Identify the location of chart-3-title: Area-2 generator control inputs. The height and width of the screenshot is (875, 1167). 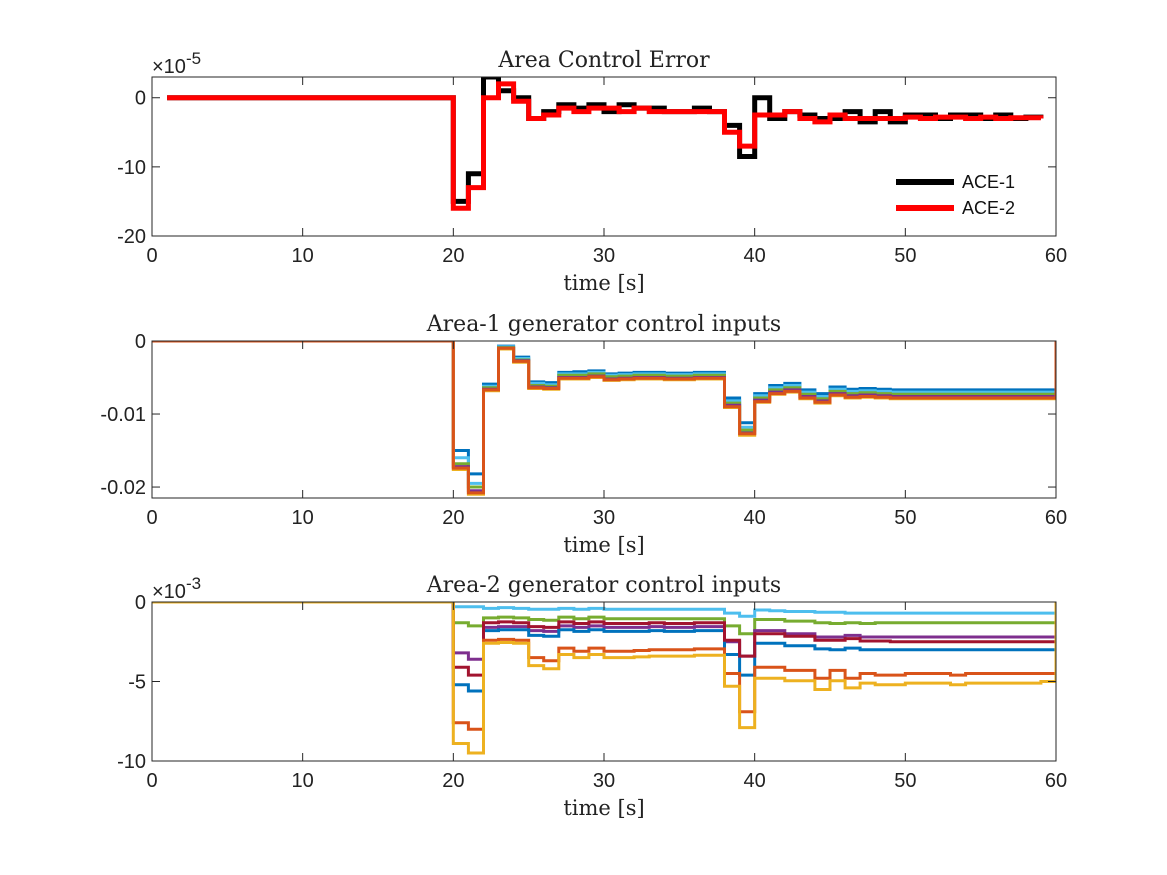
(603, 585).